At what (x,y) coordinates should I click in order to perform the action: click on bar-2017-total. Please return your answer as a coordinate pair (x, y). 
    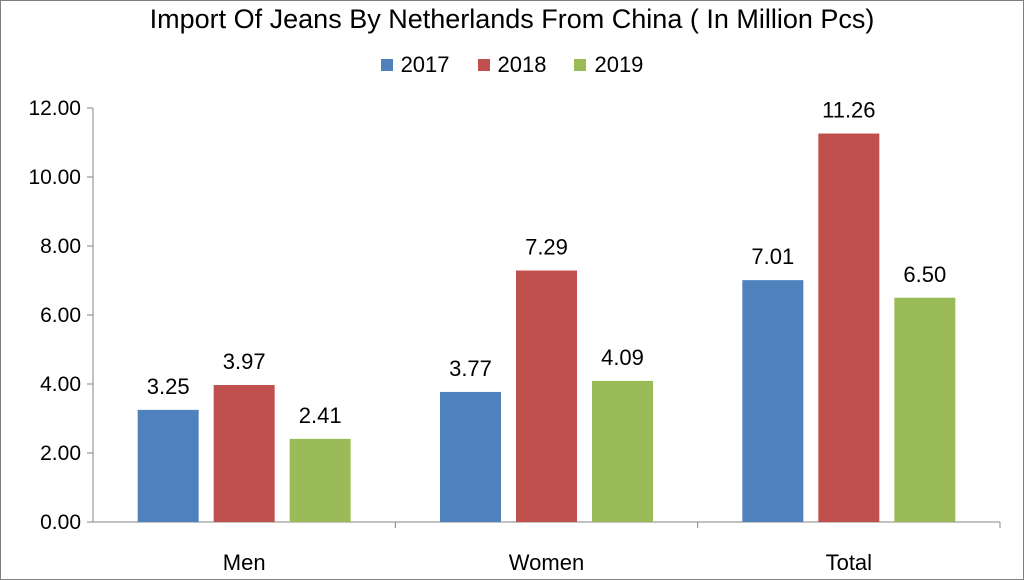
    Looking at the image, I should click on (773, 401).